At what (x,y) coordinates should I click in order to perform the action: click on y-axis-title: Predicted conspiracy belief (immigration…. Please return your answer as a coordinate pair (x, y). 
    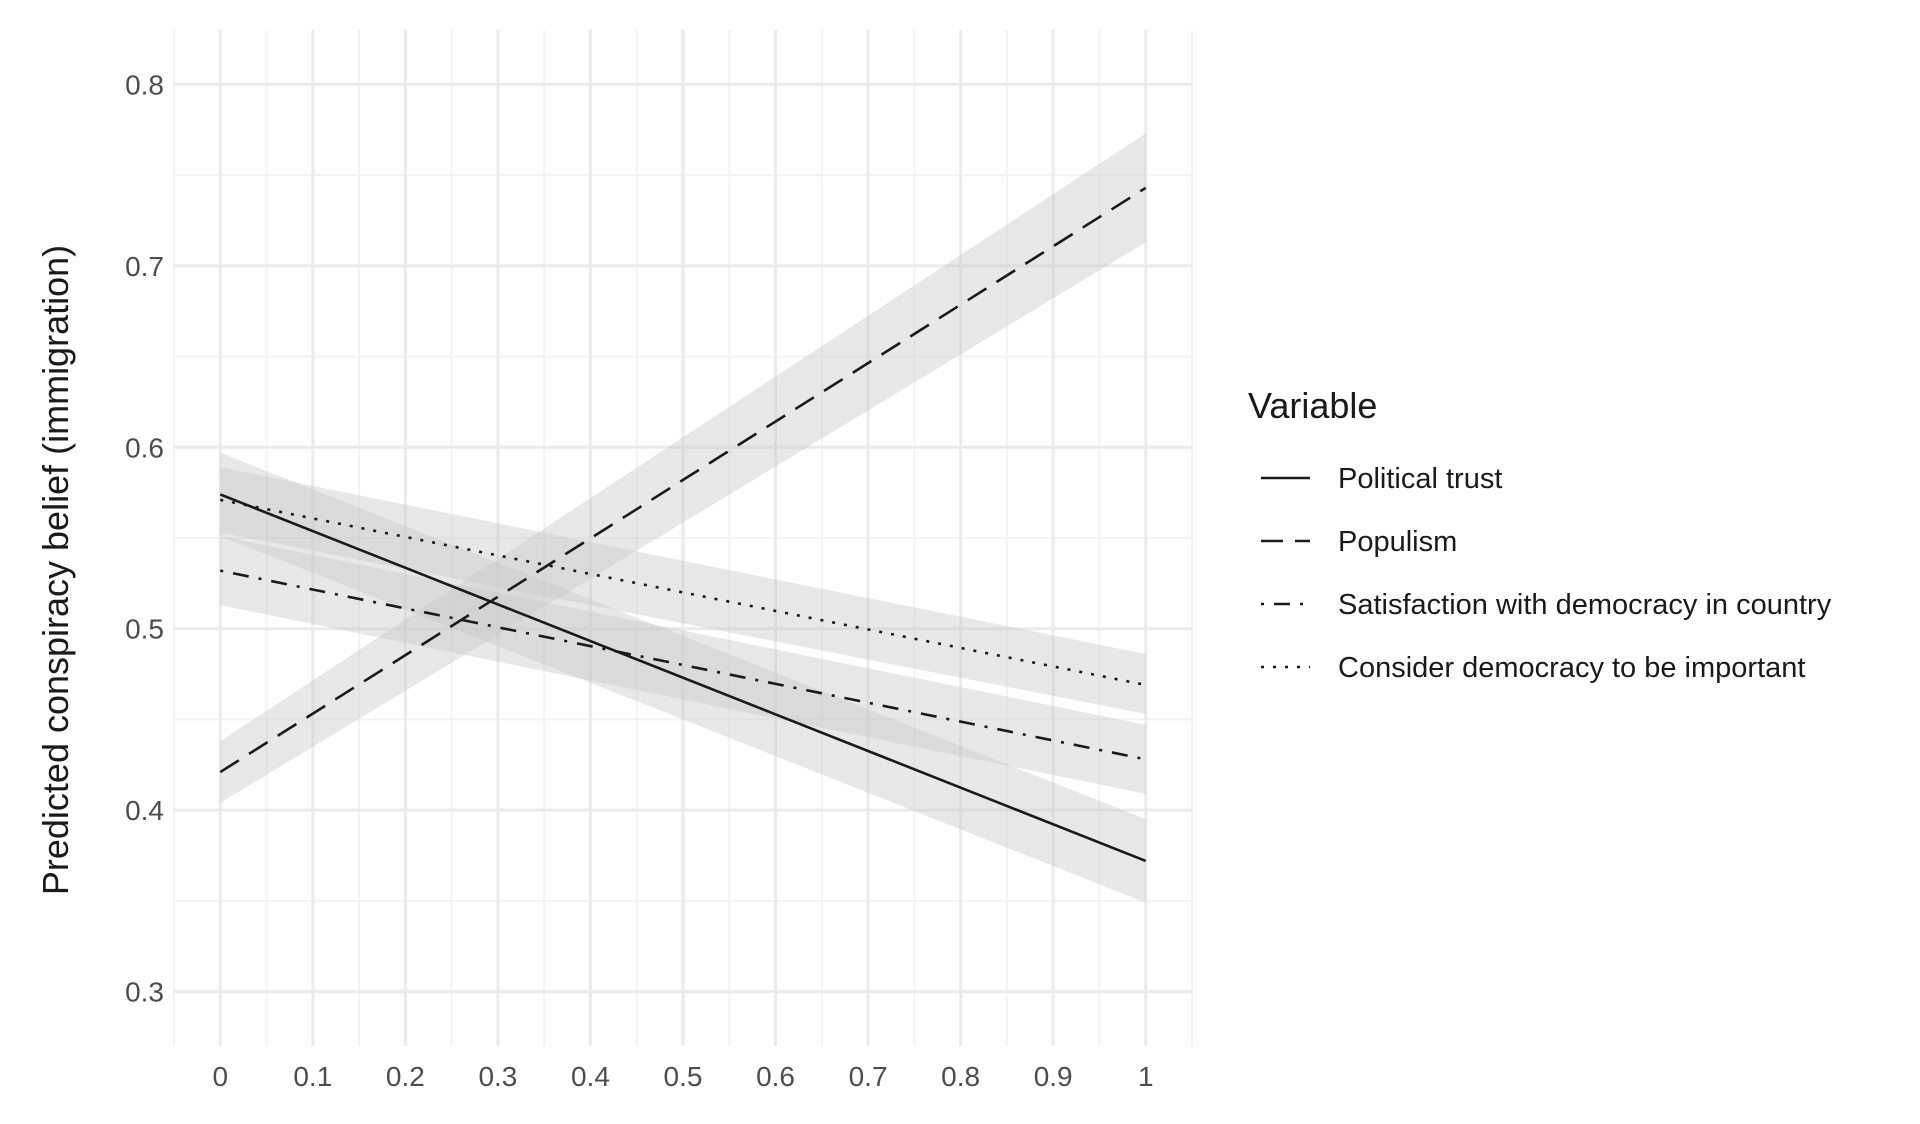
    Looking at the image, I should click on (55, 570).